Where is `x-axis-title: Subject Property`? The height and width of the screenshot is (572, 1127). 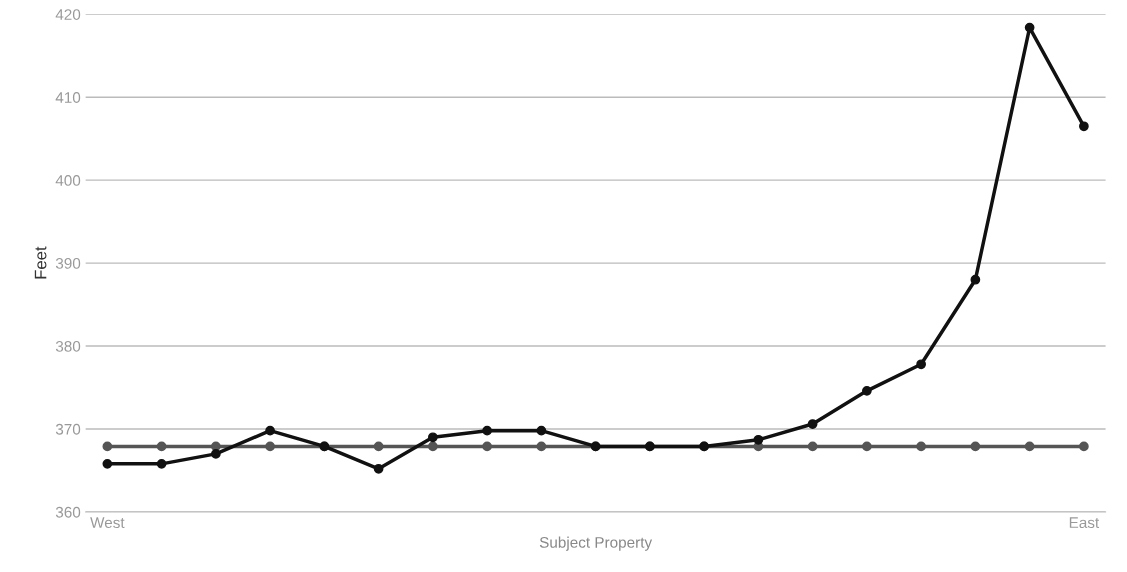
x-axis-title: Subject Property is located at coordinates (596, 543).